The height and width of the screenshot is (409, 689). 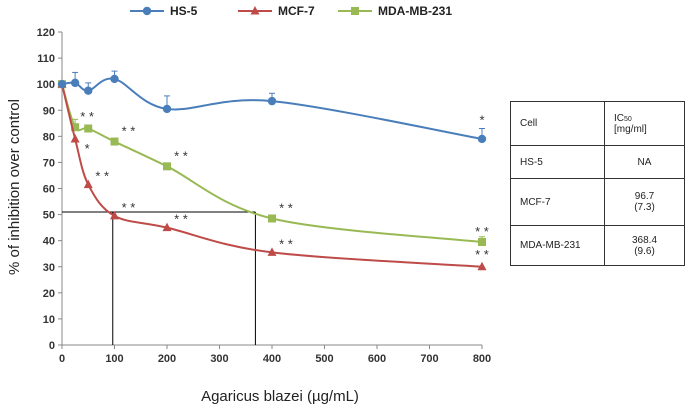 What do you see at coordinates (62, 359) in the screenshot?
I see `x-tick-label: 0` at bounding box center [62, 359].